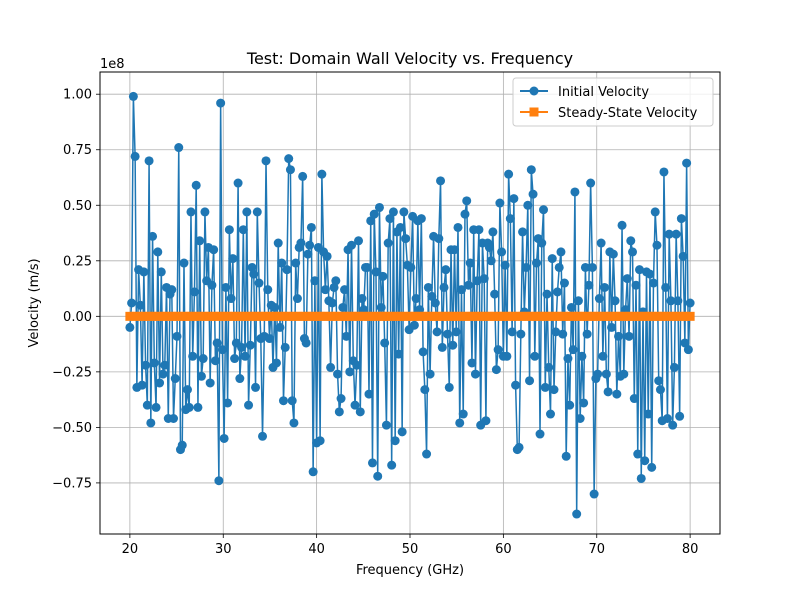 This screenshot has width=800, height=600. What do you see at coordinates (130, 549) in the screenshot?
I see `x-tick-label: 20` at bounding box center [130, 549].